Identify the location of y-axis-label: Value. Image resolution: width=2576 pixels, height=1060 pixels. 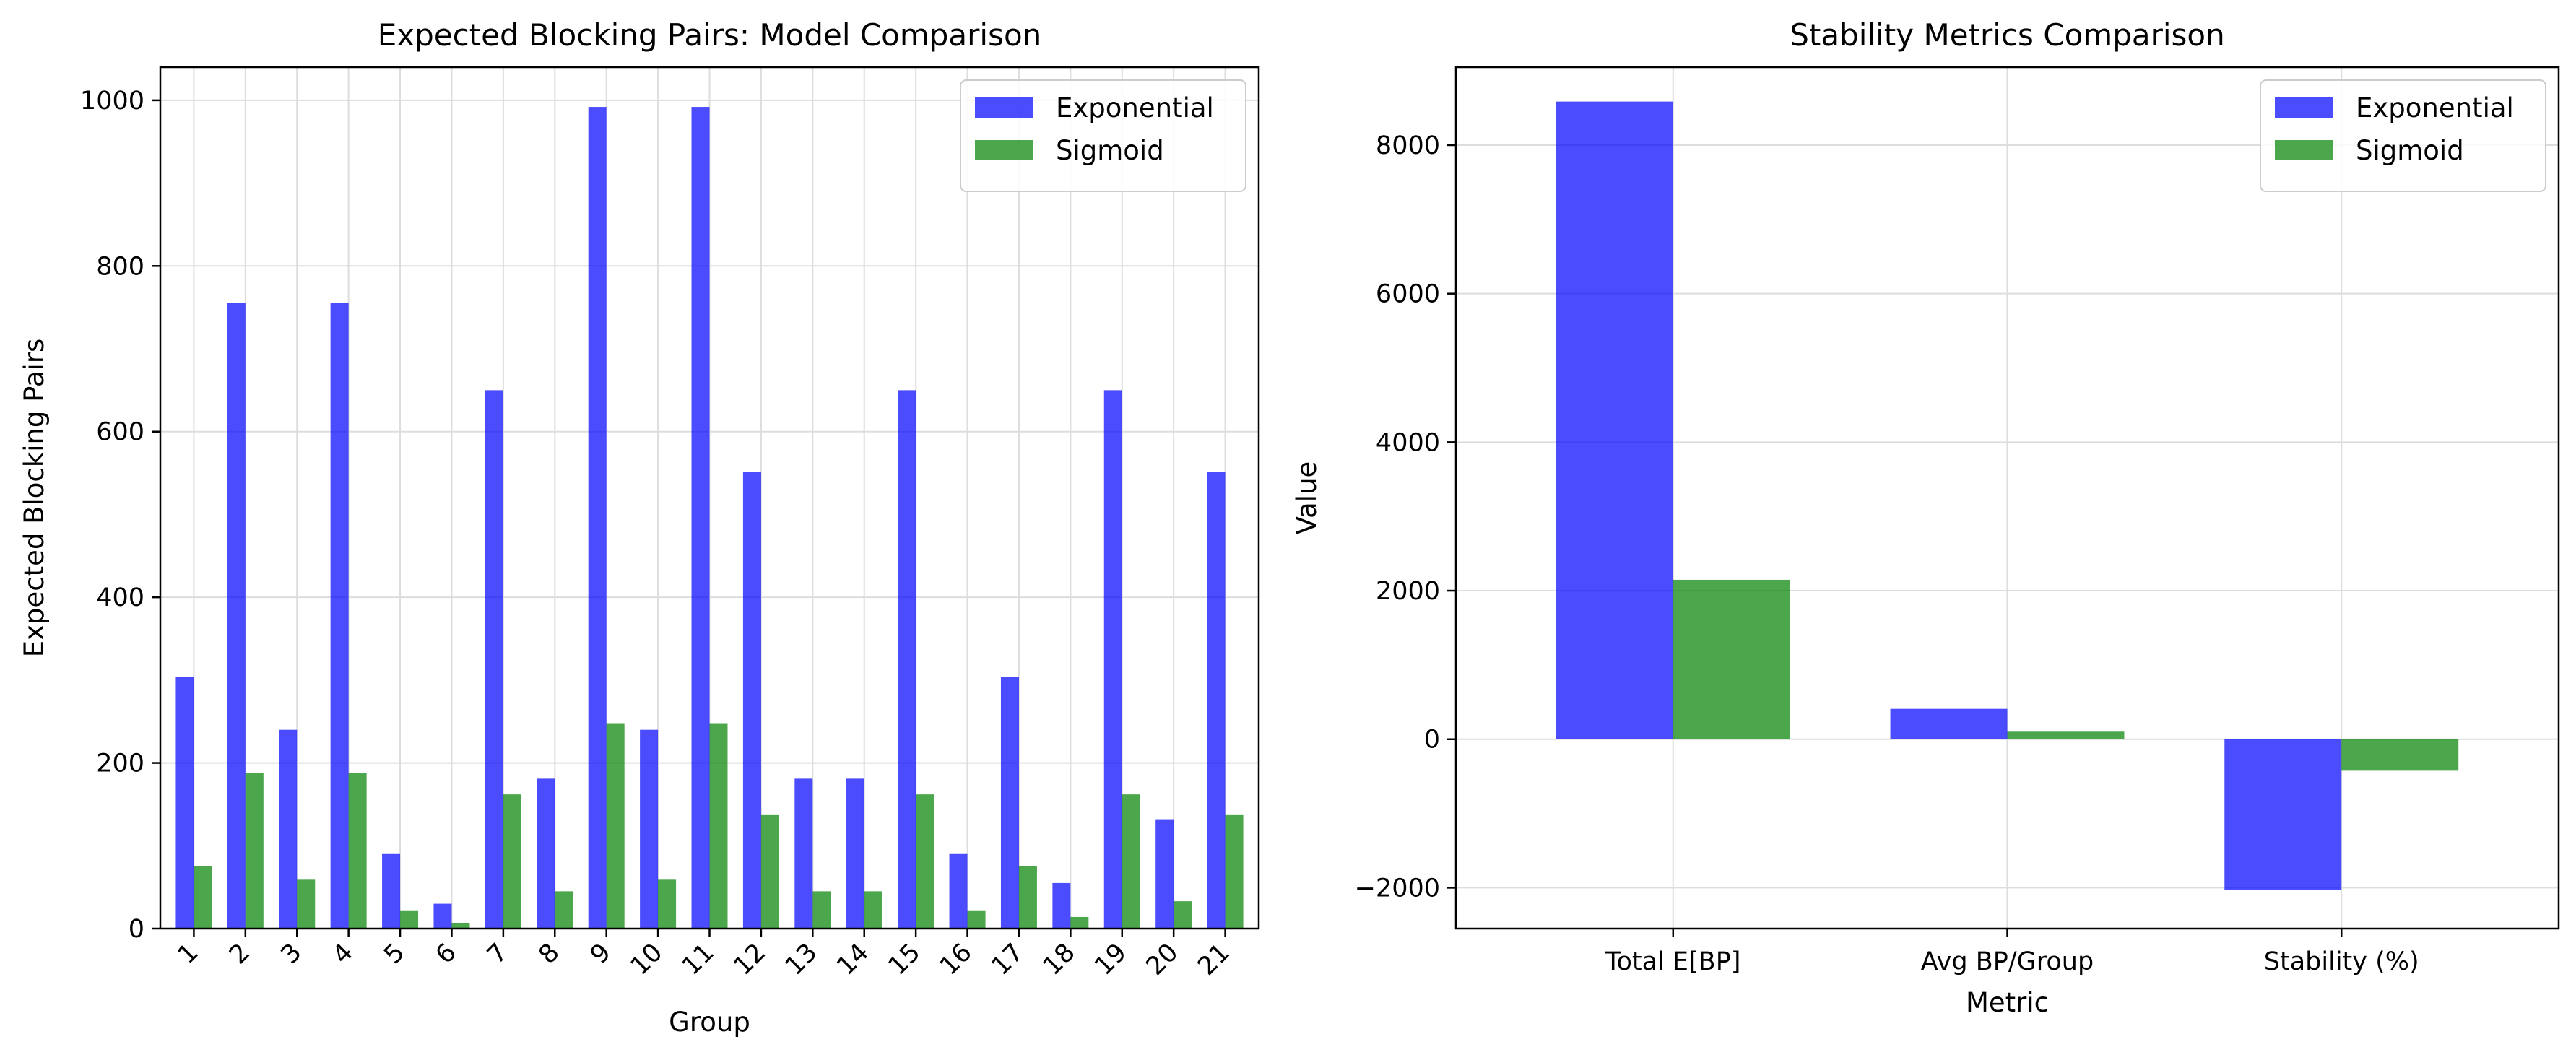
(1306, 498).